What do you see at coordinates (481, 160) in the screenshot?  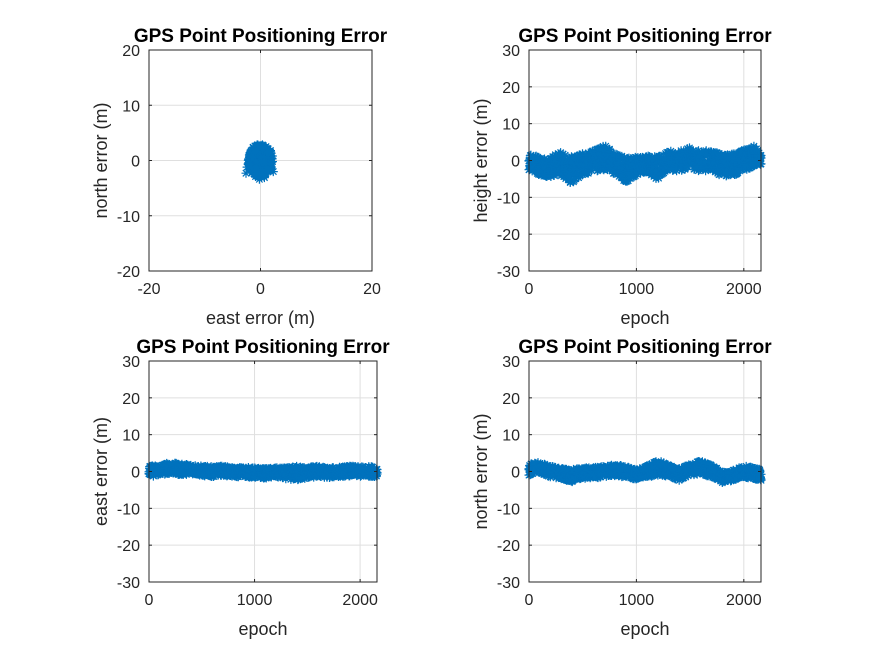 I see `y-axis-label: height error (m)` at bounding box center [481, 160].